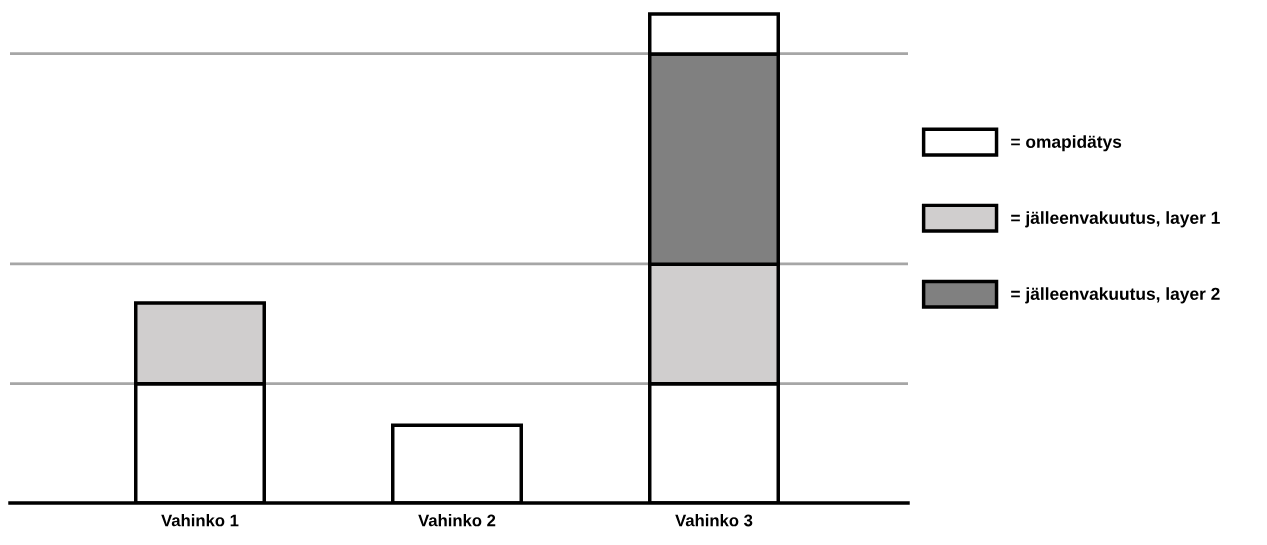  I want to click on legend-label: = jälleenvakuutus, layer 1, so click(1115, 219).